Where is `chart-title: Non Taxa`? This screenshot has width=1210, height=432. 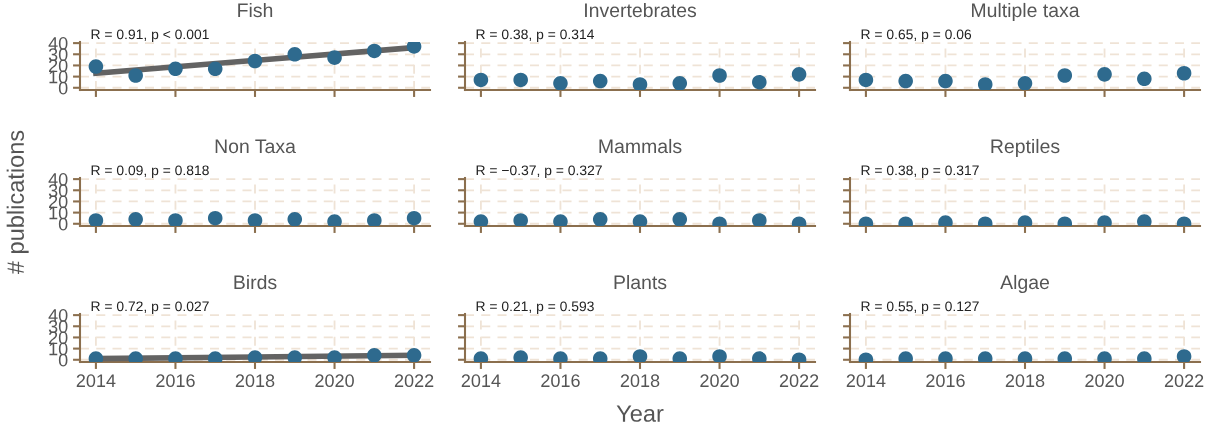 chart-title: Non Taxa is located at coordinates (255, 146).